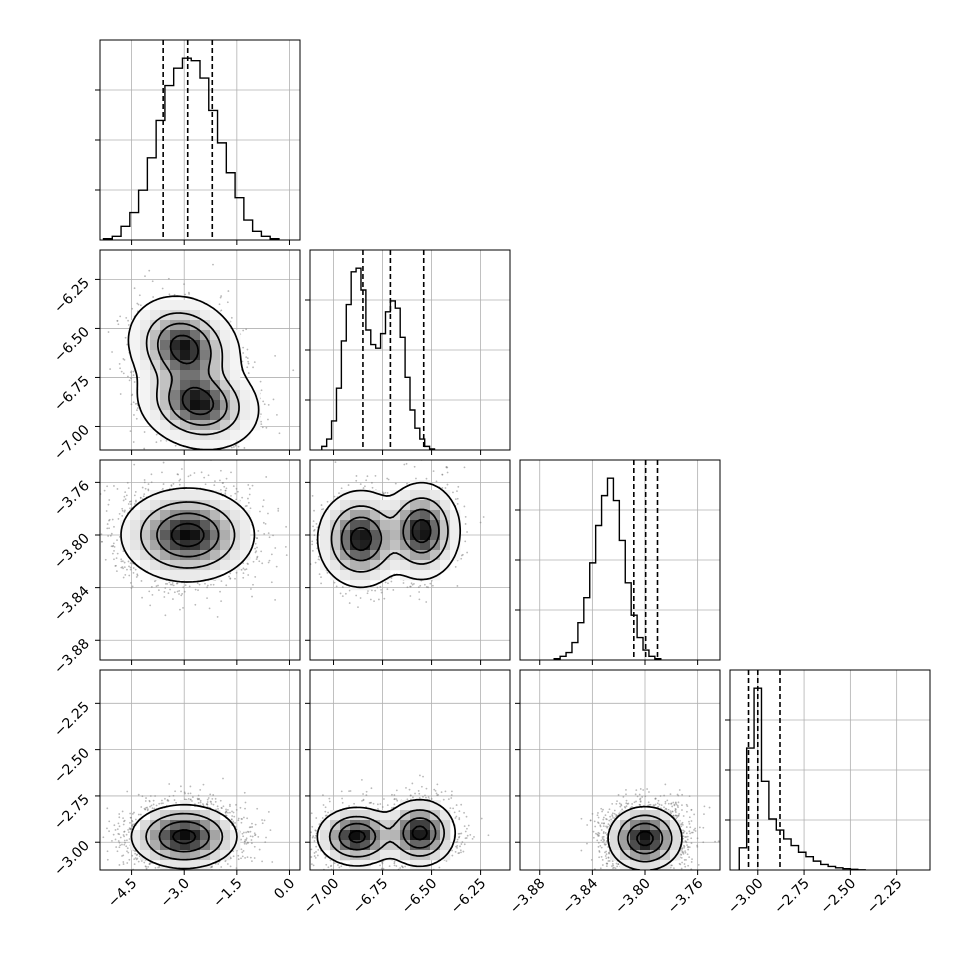 This screenshot has width=970, height=970. What do you see at coordinates (746, 897) in the screenshot?
I see `x-tick-label: −3.00` at bounding box center [746, 897].